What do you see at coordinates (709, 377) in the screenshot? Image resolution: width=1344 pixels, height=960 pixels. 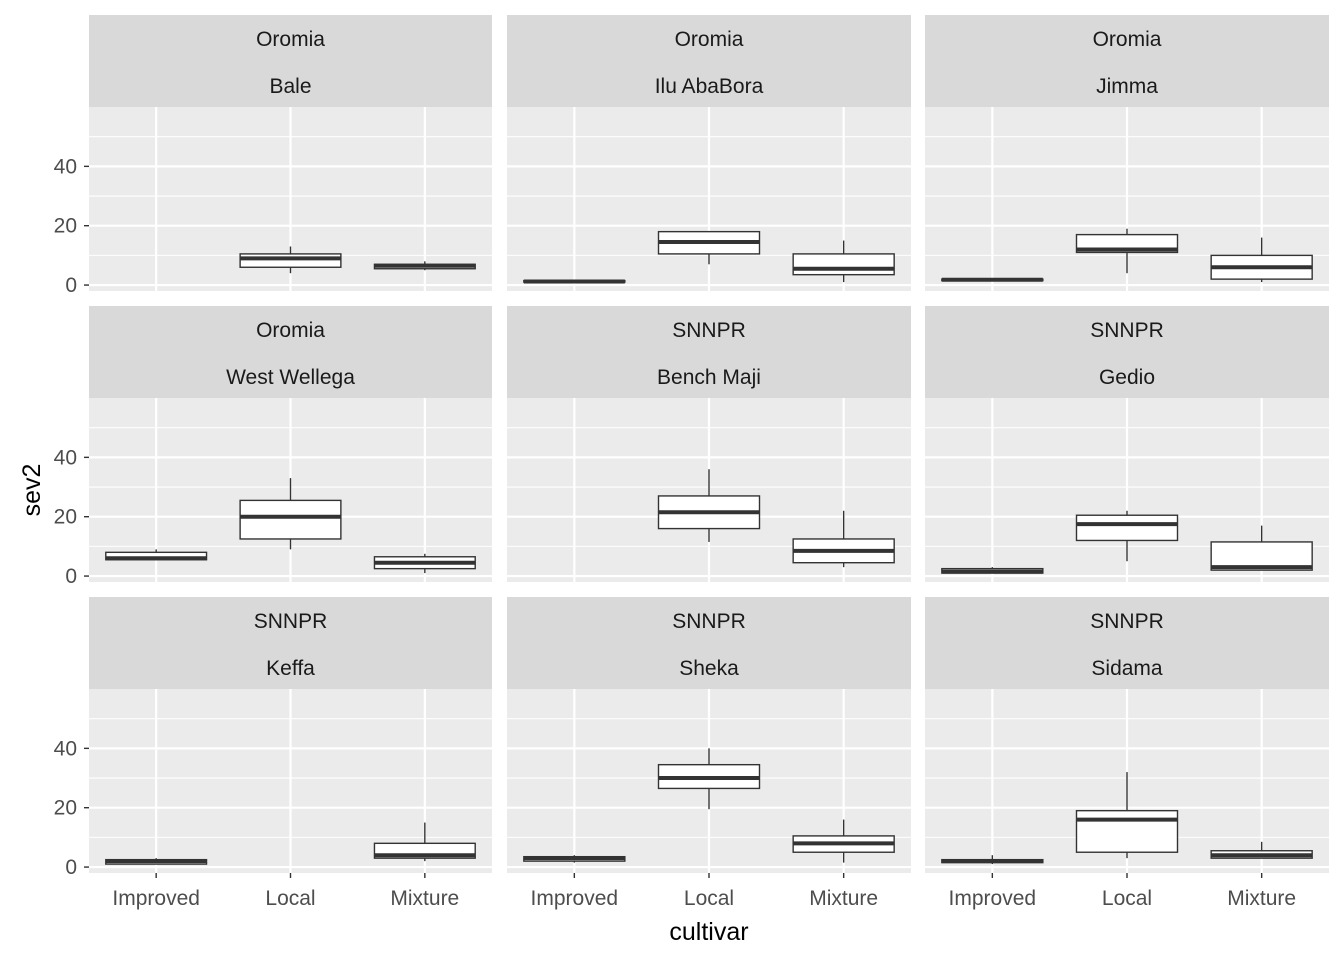 I see `strip-label-zone: Bench Maji` at bounding box center [709, 377].